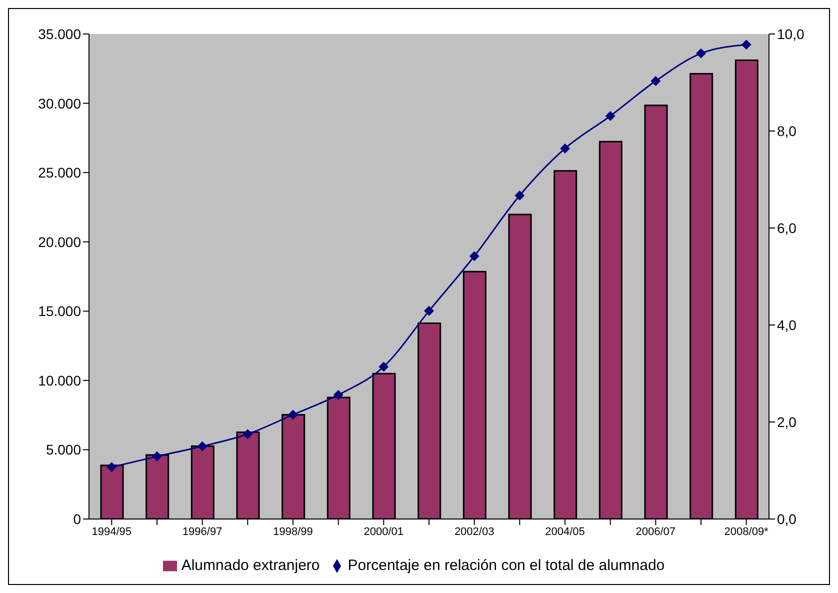 This screenshot has width=838, height=593. Describe the element at coordinates (474, 532) in the screenshot. I see `x-tick-label: 2002/03` at that location.